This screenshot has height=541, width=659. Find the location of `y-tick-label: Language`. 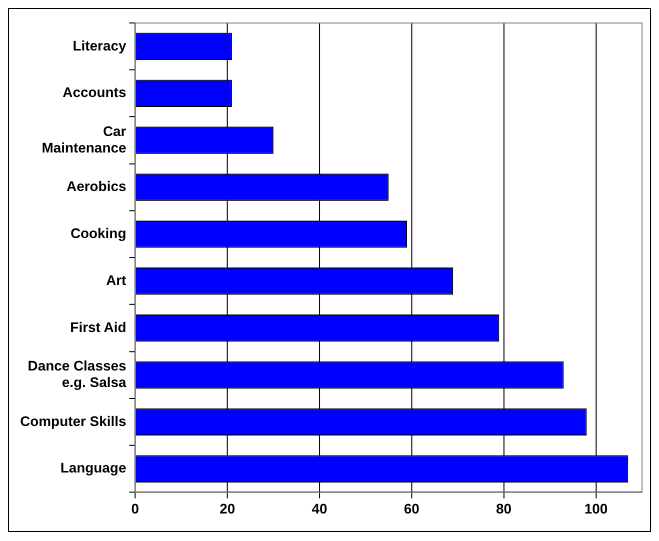

y-tick-label: Language is located at coordinates (93, 468).